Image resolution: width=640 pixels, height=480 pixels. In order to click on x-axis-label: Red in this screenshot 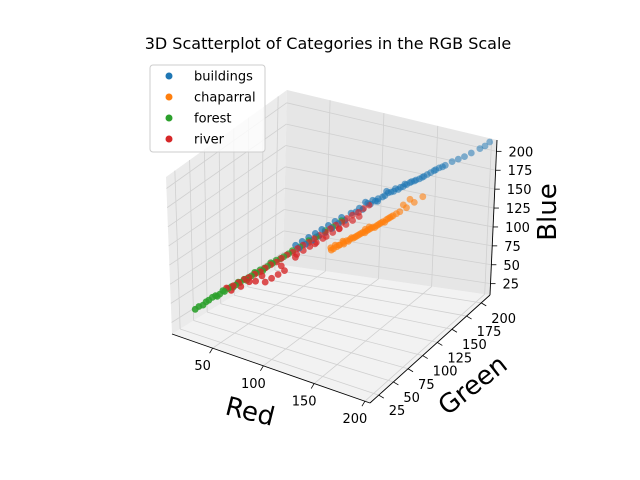, I will do `click(249, 412)`.